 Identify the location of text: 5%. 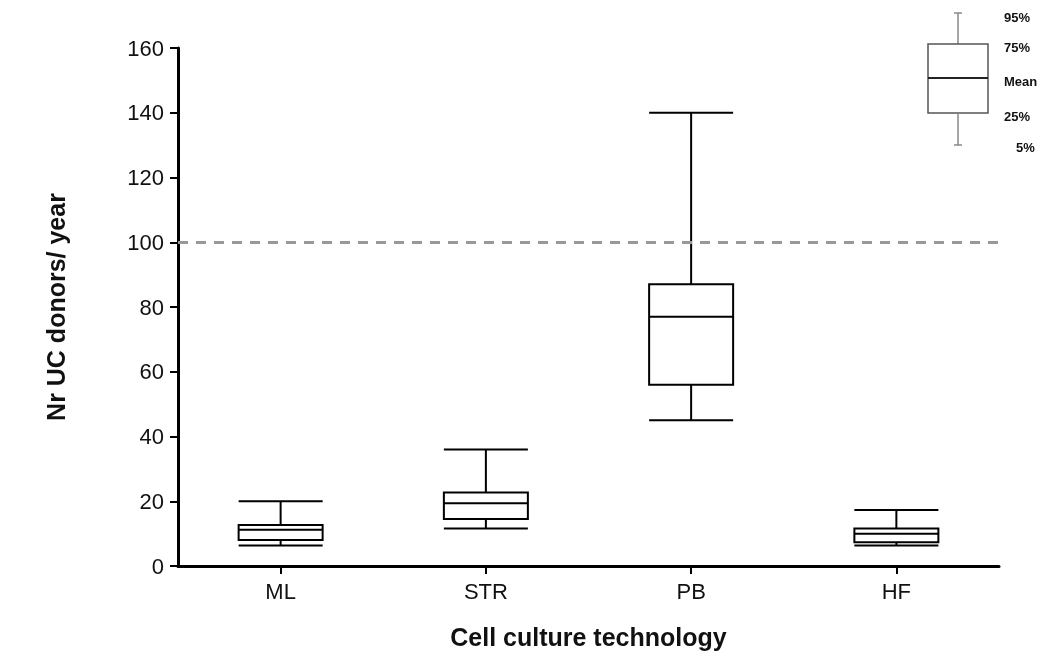
(1025, 147).